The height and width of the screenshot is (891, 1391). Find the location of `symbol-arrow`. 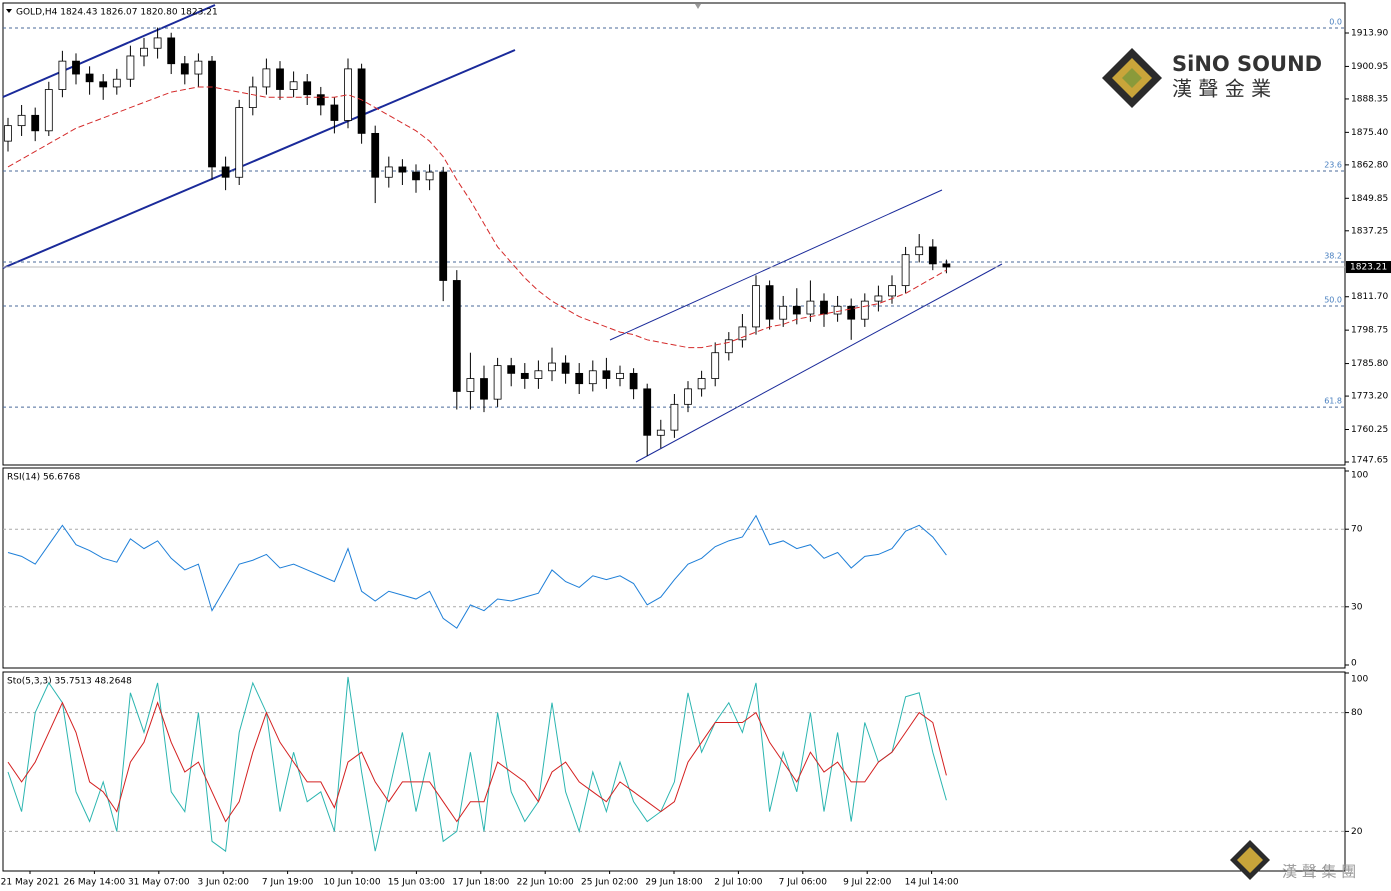

symbol-arrow is located at coordinates (9, 11).